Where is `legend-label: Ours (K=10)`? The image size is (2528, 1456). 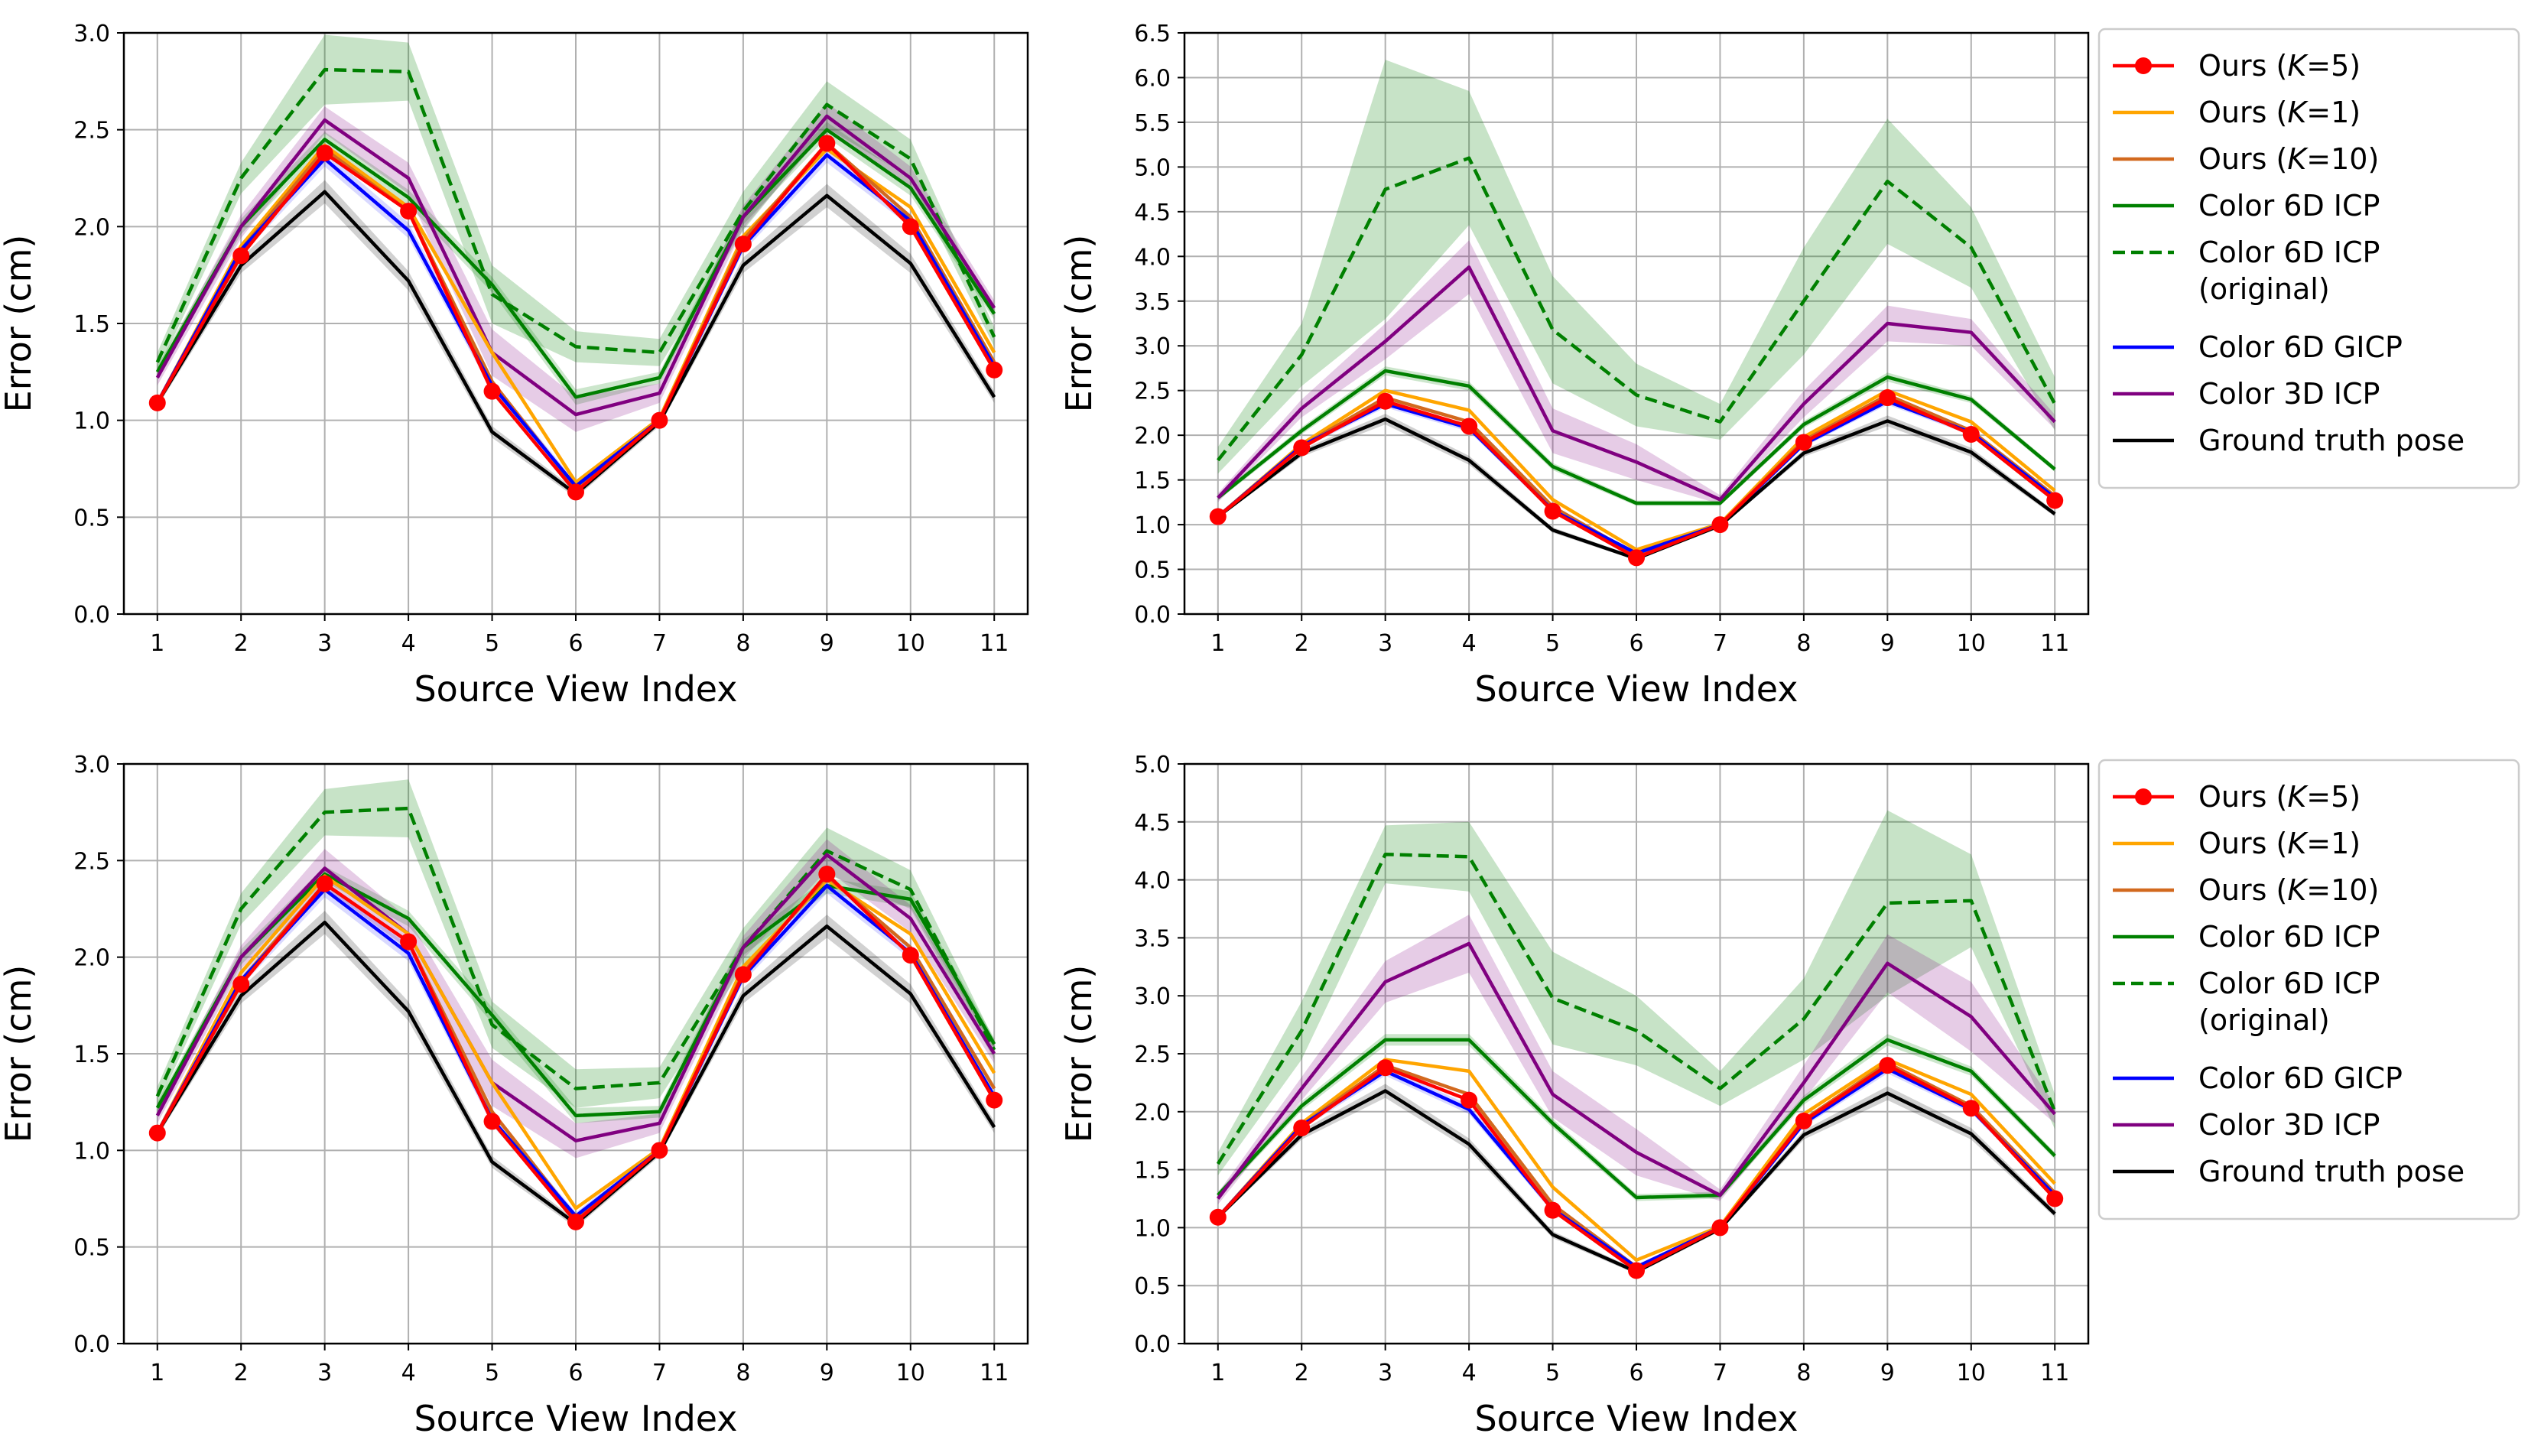
legend-label: Ours (K=10) is located at coordinates (2288, 890).